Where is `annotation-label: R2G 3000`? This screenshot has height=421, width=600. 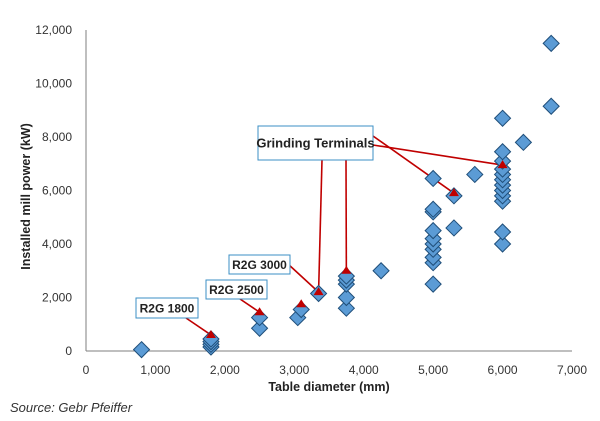 annotation-label: R2G 3000 is located at coordinates (259, 265).